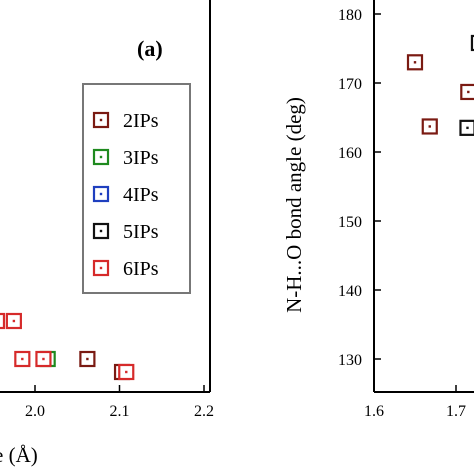 The image size is (474, 474). Describe the element at coordinates (150, 48) in the screenshot. I see `panel-a-label: (a)` at that location.